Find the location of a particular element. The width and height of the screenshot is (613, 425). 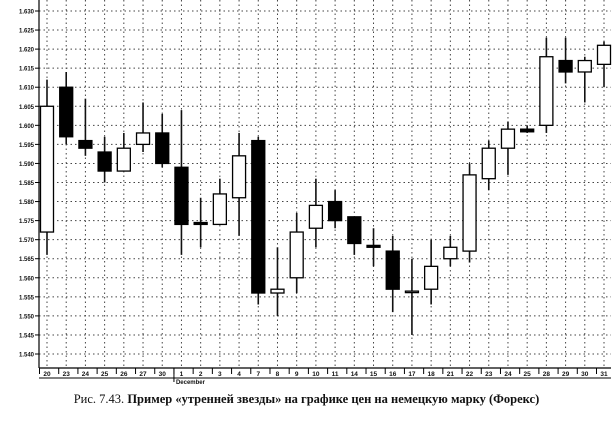

x-tick-label: 28 is located at coordinates (547, 374).